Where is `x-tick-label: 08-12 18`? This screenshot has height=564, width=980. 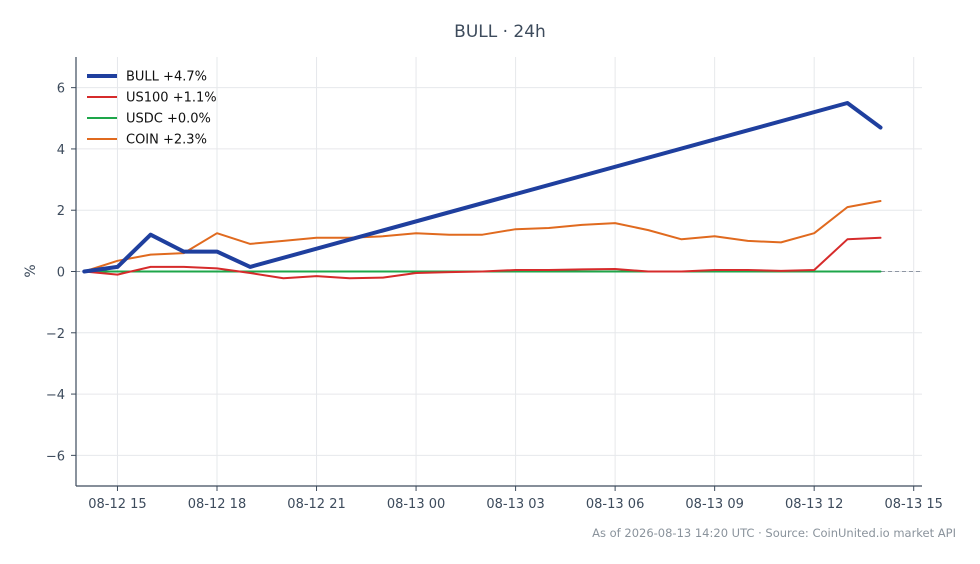 x-tick-label: 08-12 18 is located at coordinates (217, 504).